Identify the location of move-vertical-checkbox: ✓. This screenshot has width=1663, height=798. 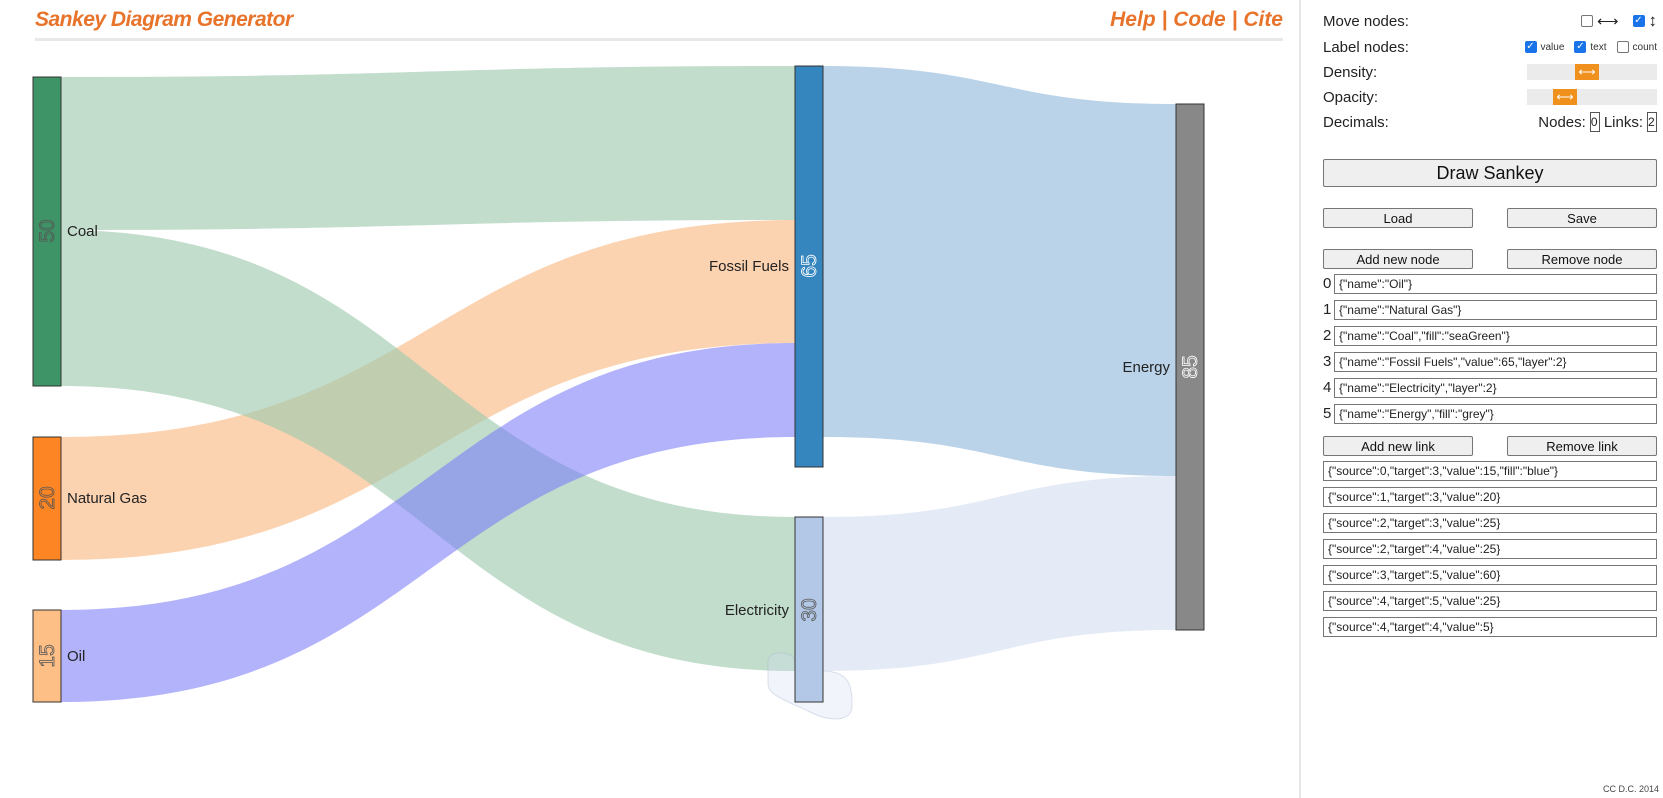
(1638, 21).